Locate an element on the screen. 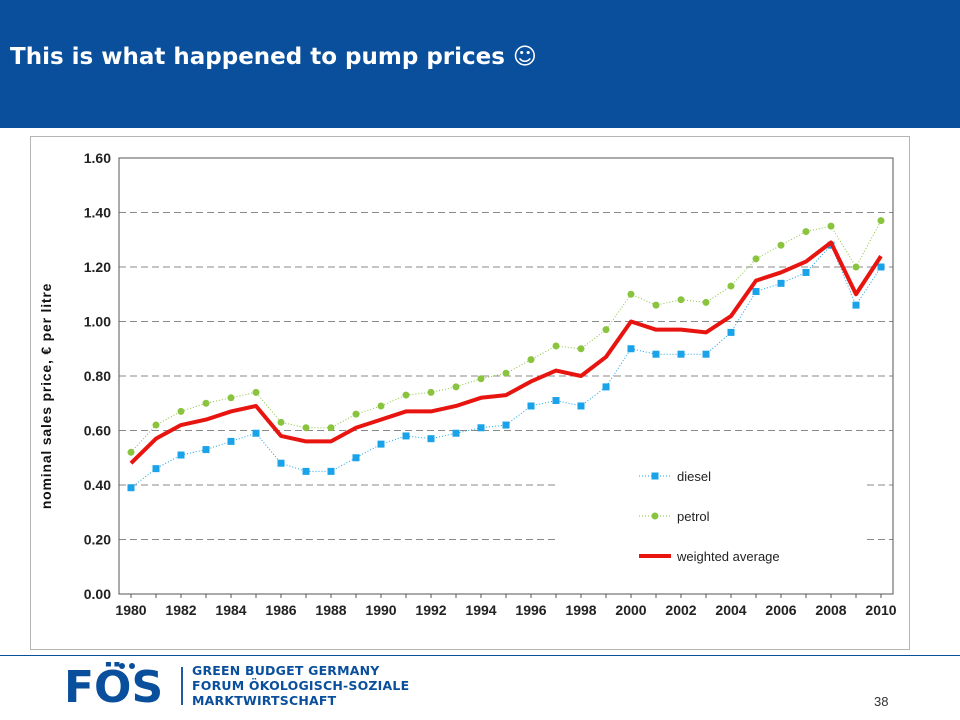 Image resolution: width=960 pixels, height=720 pixels. x-tick-label: 2004 is located at coordinates (730, 610).